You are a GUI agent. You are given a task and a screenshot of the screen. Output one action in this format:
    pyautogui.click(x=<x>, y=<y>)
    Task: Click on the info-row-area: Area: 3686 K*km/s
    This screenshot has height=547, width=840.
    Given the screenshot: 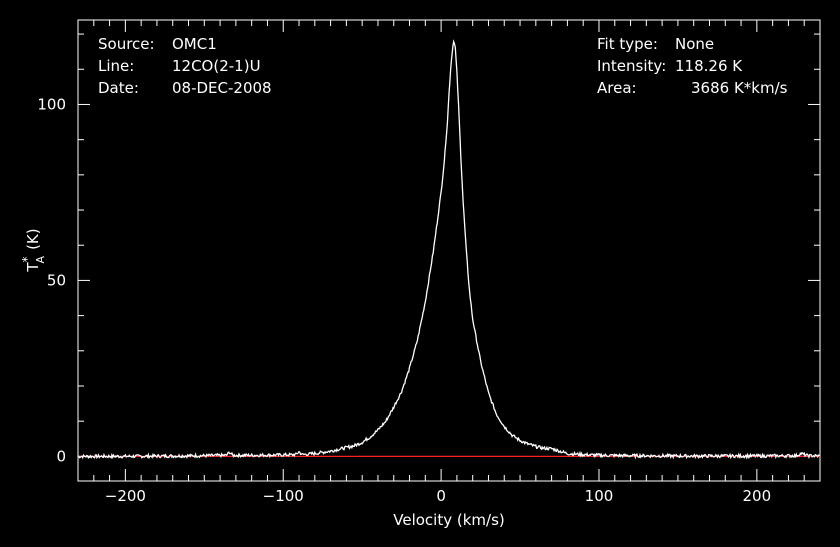 What is the action you would take?
    pyautogui.click(x=692, y=88)
    